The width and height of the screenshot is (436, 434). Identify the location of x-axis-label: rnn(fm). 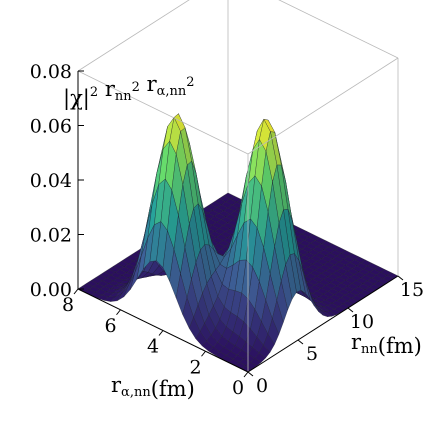
(386, 344).